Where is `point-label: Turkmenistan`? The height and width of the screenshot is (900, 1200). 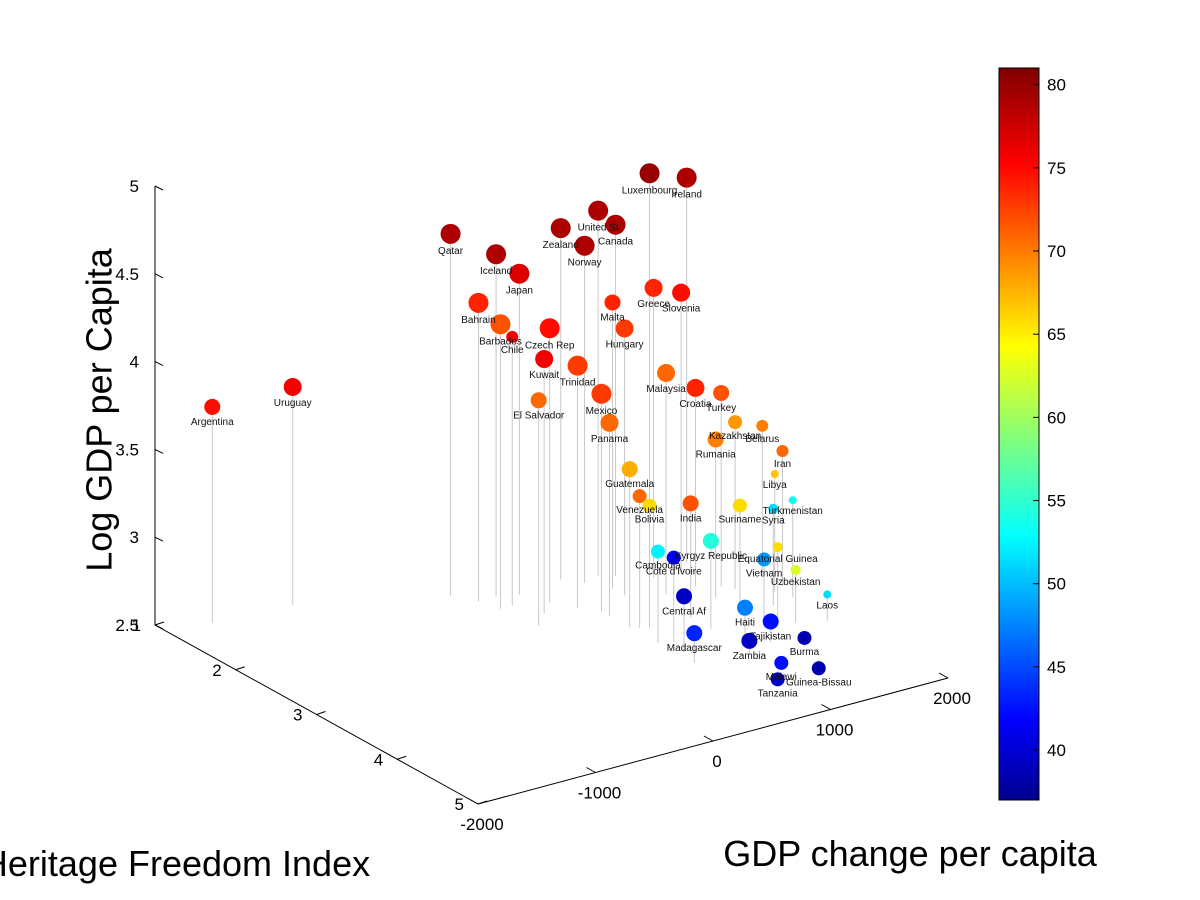
point-label: Turkmenistan is located at coordinates (793, 511).